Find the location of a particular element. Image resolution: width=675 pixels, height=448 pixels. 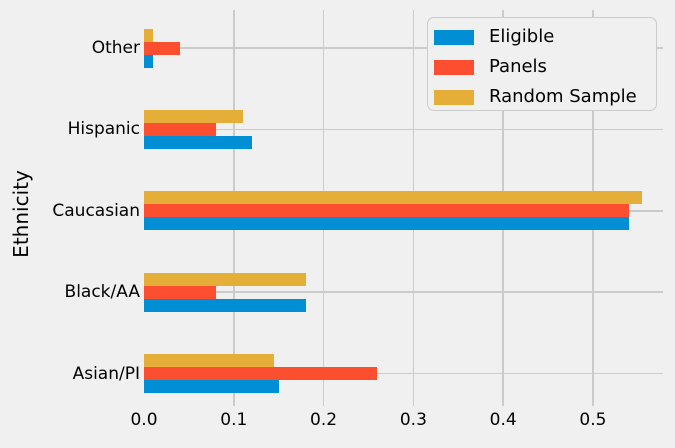

legend: Eligible Panels Random Sample is located at coordinates (542, 64).